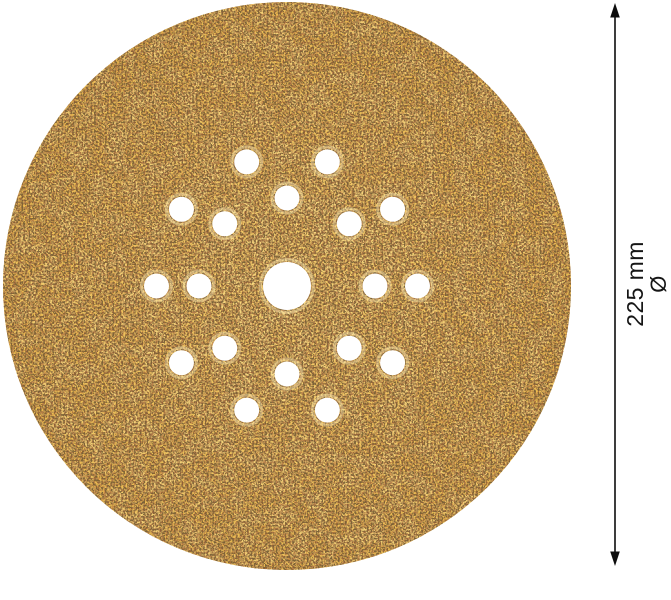  Describe the element at coordinates (634, 284) in the screenshot. I see `dimension-value: 225 mm` at that location.